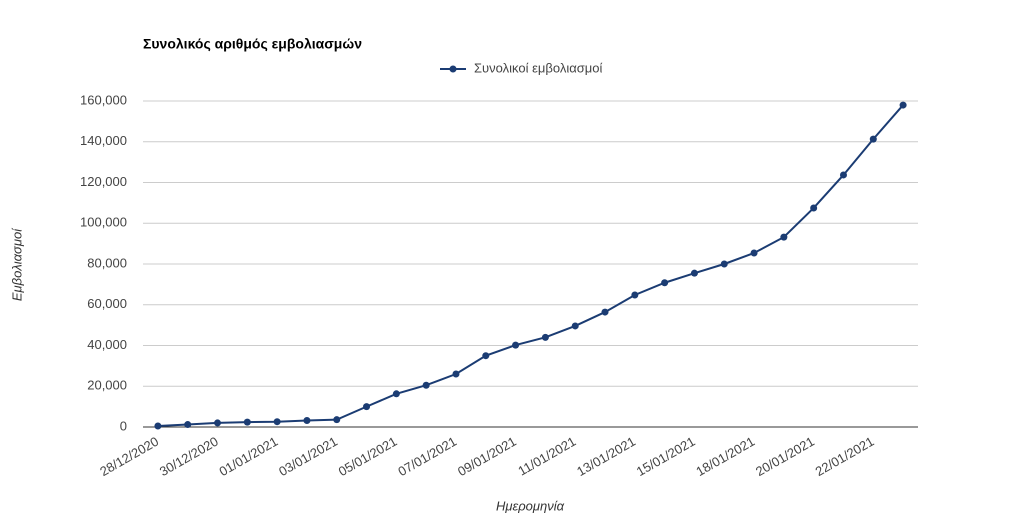 This screenshot has height=523, width=1023. Describe the element at coordinates (16, 264) in the screenshot. I see `y-axis-title: Εμβολιασμοί` at that location.